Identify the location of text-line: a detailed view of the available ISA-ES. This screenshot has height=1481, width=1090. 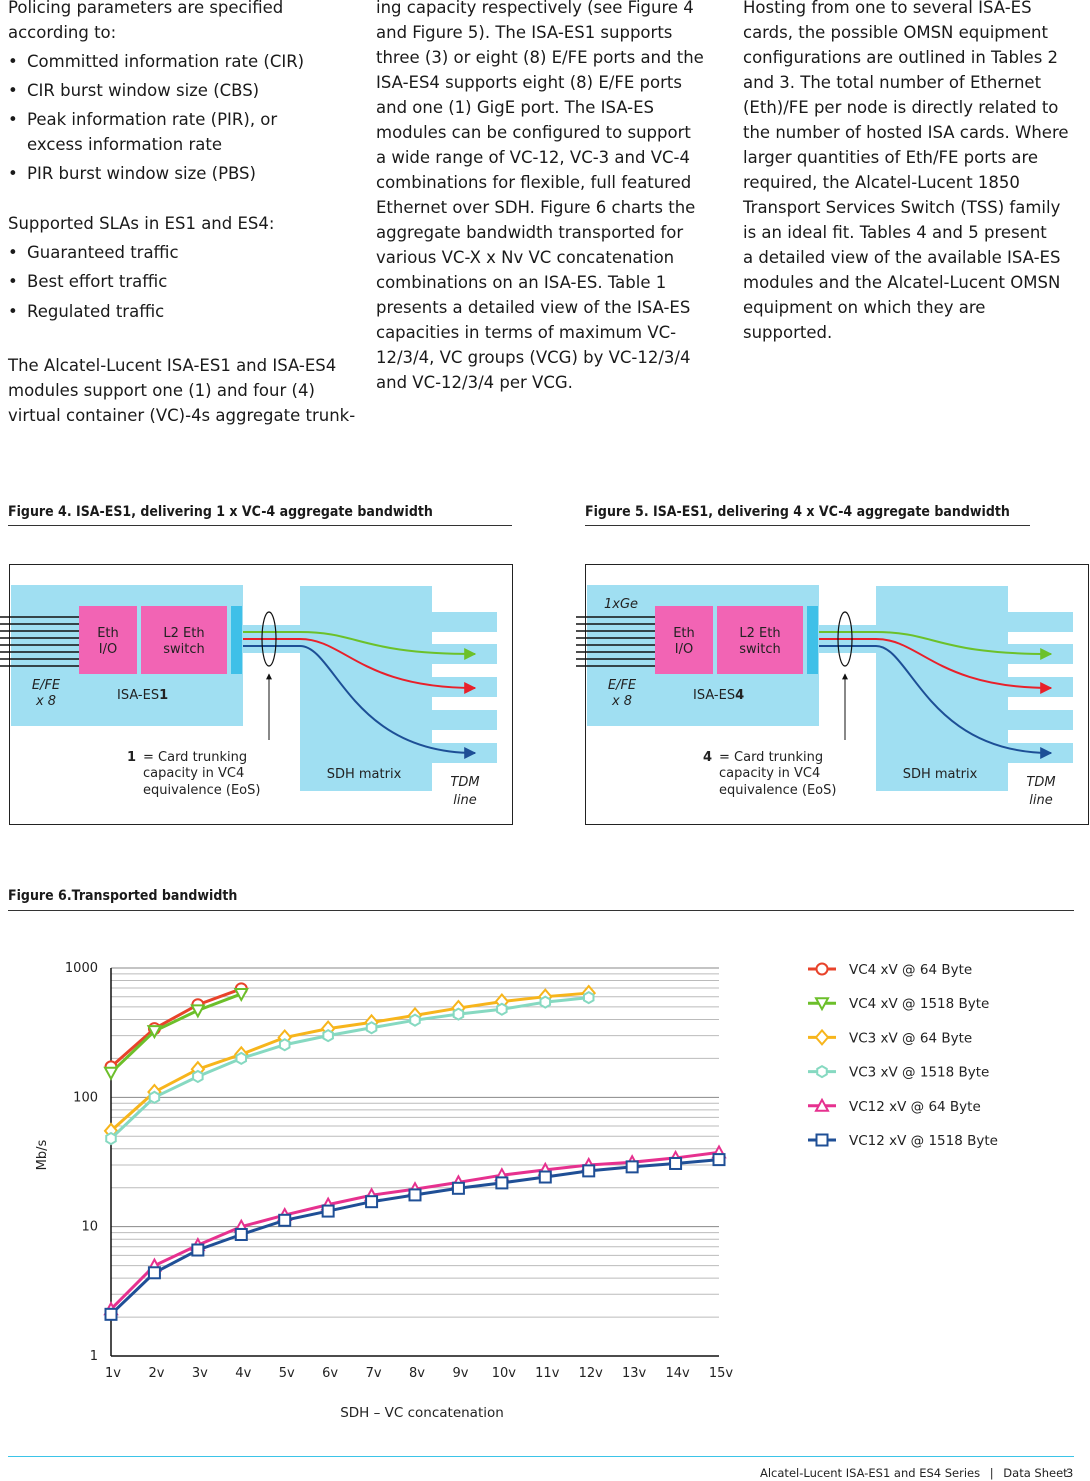
(902, 257).